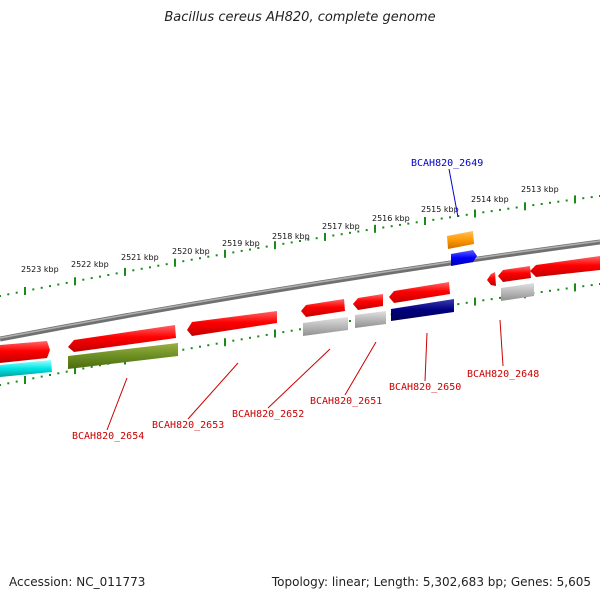 This screenshot has width=600, height=600. Describe the element at coordinates (268, 414) in the screenshot. I see `gene-label: BCAH820_2652` at that location.